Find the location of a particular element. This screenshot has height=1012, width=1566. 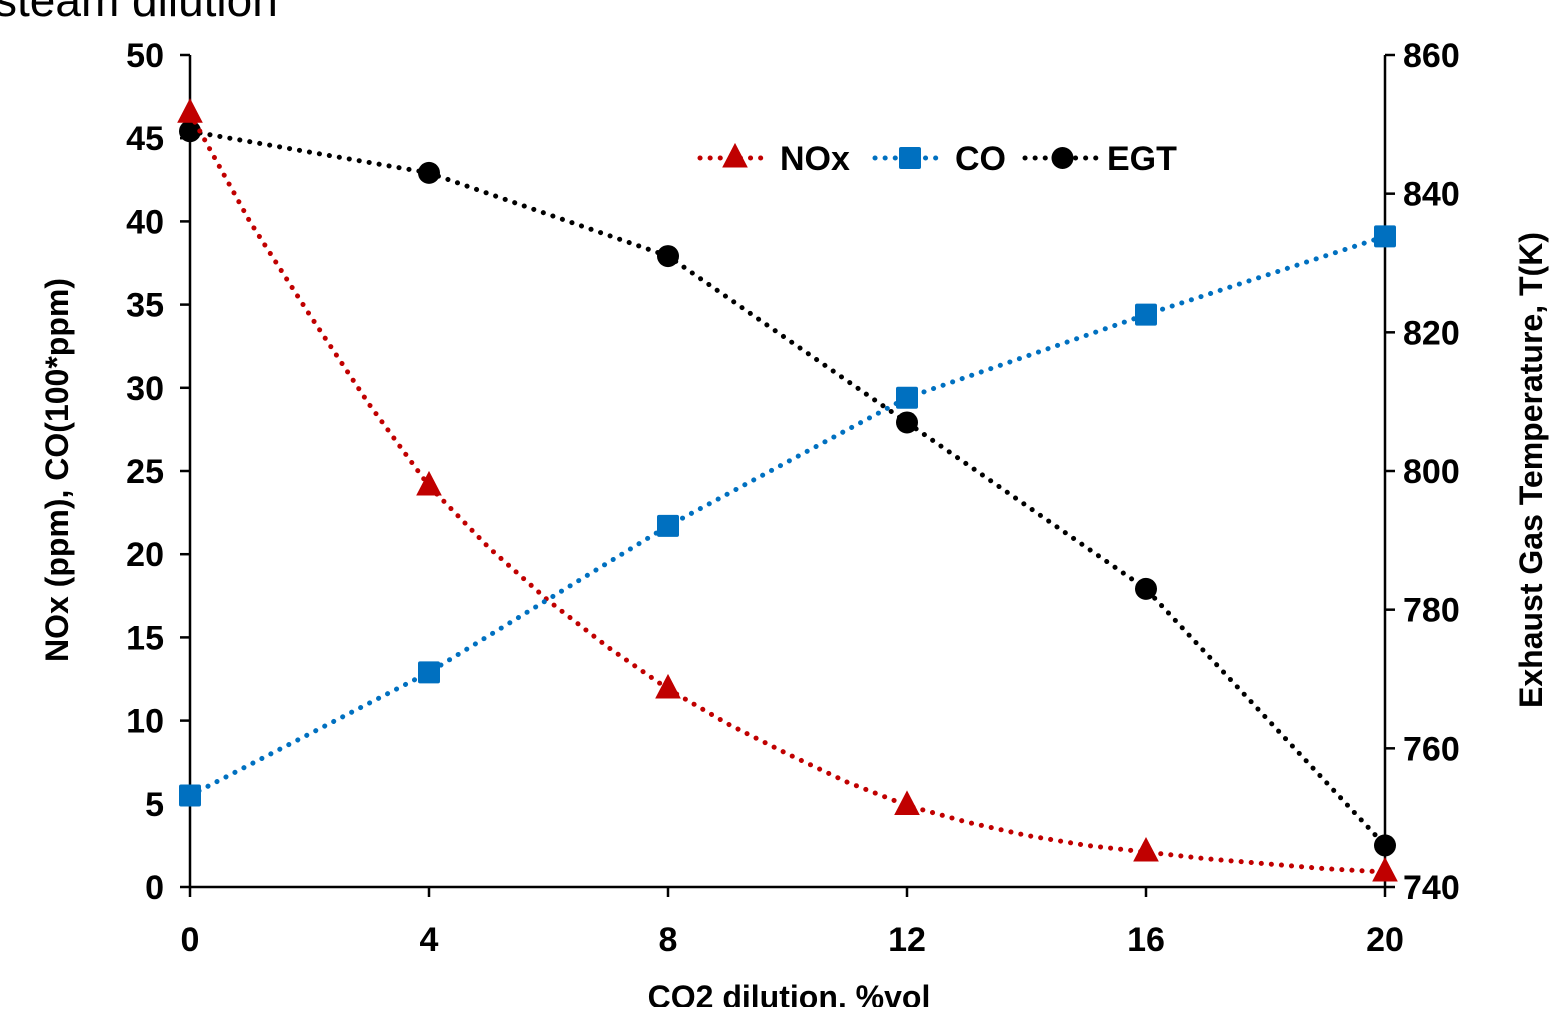

legend-item-nox: NOx is located at coordinates (773, 159).